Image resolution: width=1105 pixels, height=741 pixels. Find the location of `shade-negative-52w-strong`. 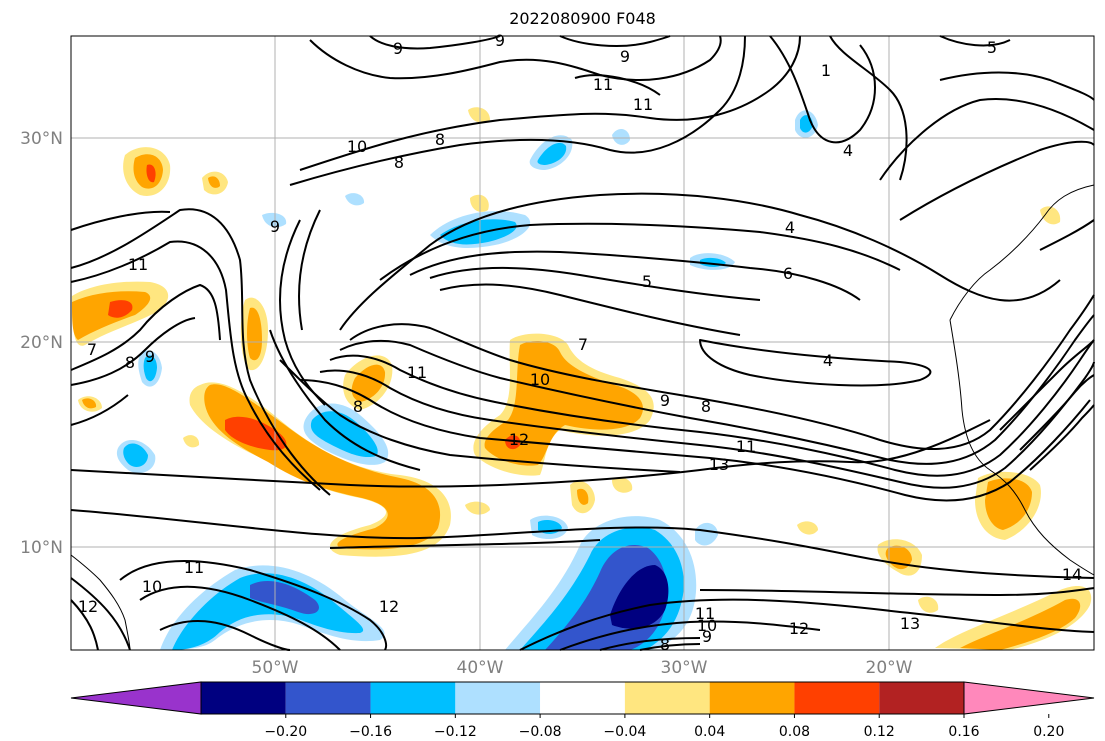

shade-negative-52w-strong is located at coordinates (284, 597).